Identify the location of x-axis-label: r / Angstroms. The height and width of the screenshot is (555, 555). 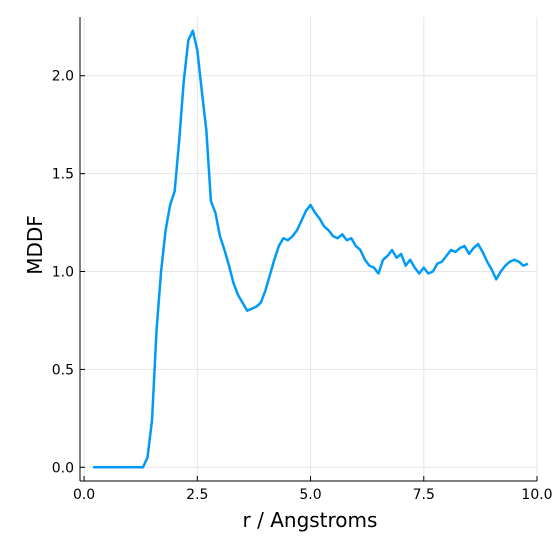
(310, 520).